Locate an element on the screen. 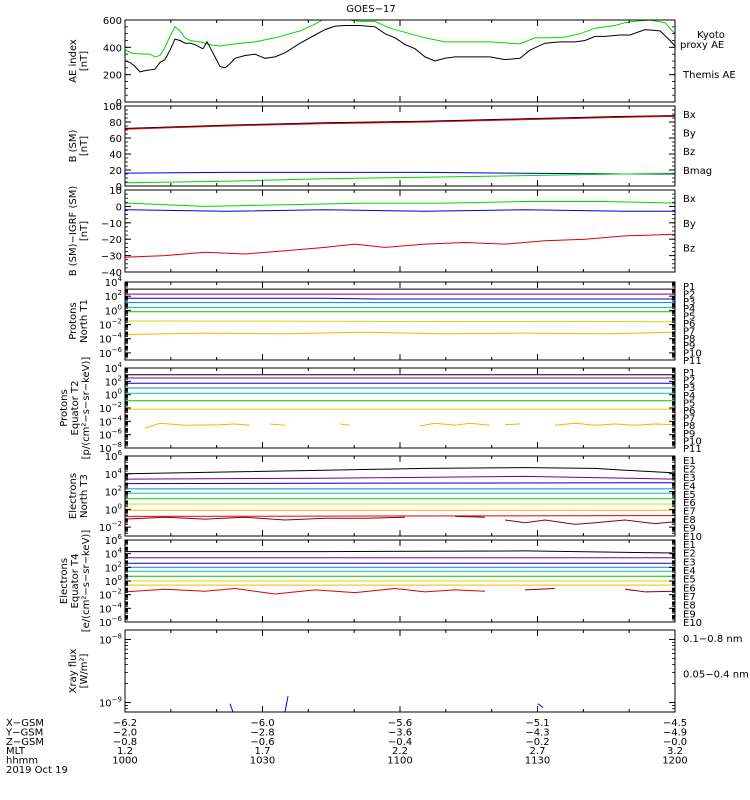 Image resolution: width=750 pixels, height=800 pixels. legend-label: P11 is located at coordinates (692, 361).